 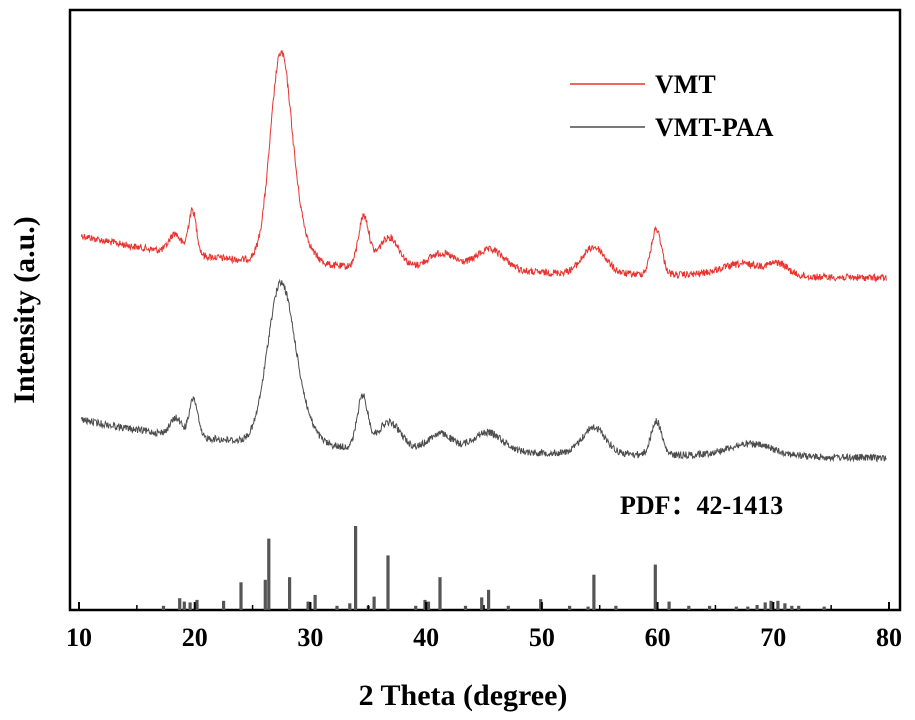 What do you see at coordinates (701, 505) in the screenshot?
I see `reference-label: PDF：42-1413` at bounding box center [701, 505].